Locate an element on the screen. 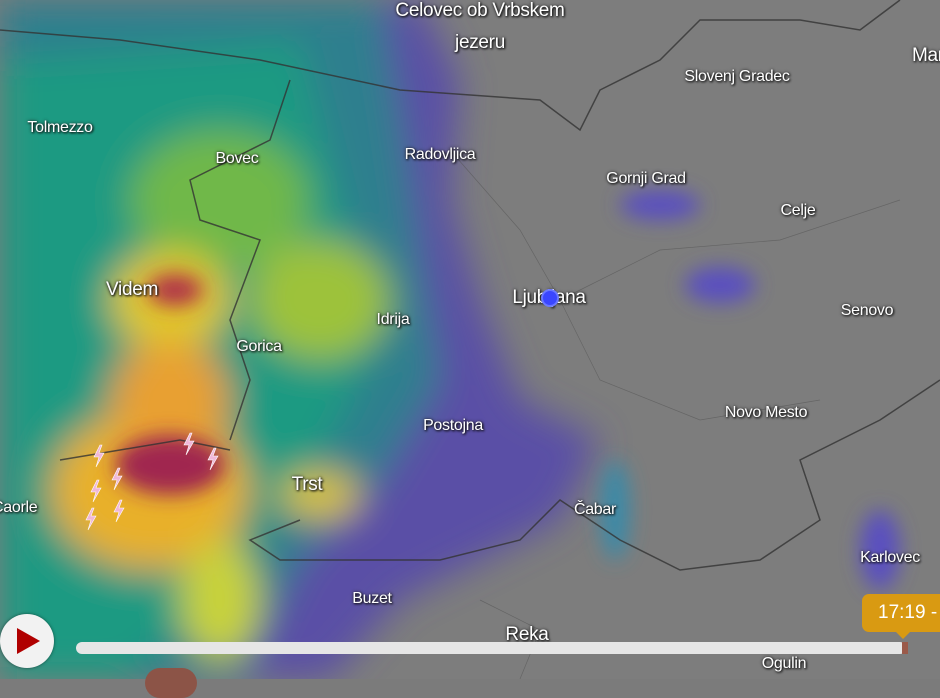  city-label: Marib is located at coordinates (926, 55).